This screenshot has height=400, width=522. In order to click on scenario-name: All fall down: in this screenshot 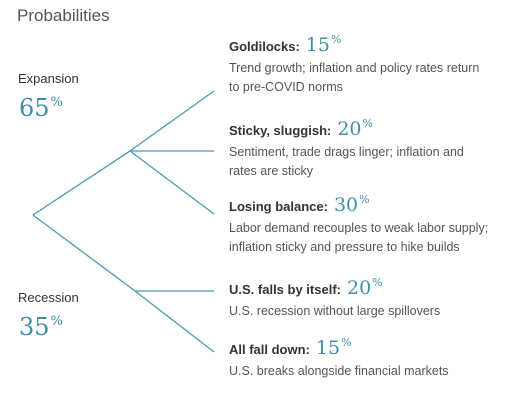, I will do `click(269, 349)`.